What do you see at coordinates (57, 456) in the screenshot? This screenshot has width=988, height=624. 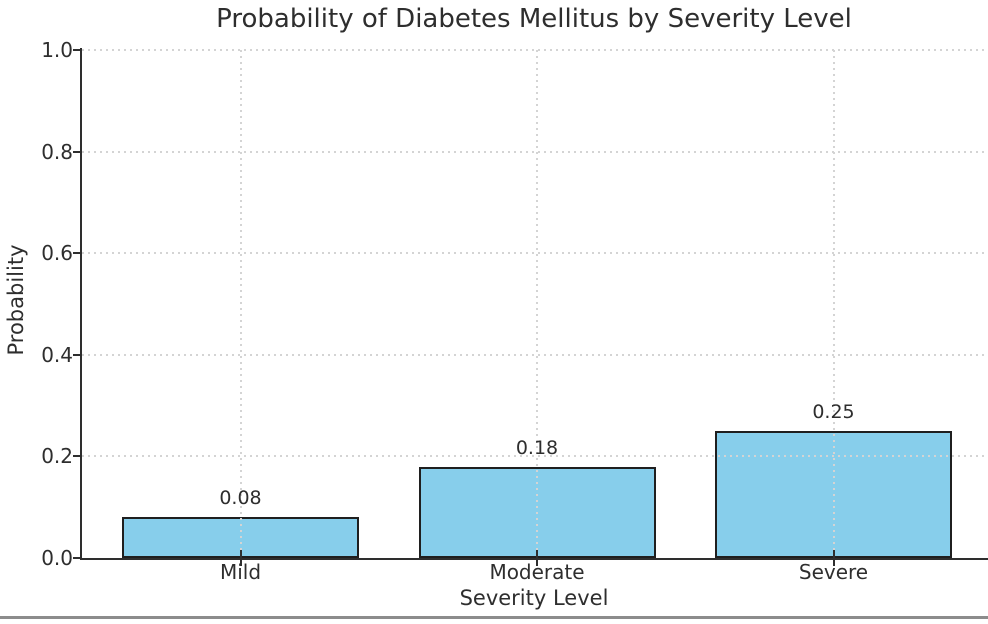 I see `y-tick-label: 0.2` at bounding box center [57, 456].